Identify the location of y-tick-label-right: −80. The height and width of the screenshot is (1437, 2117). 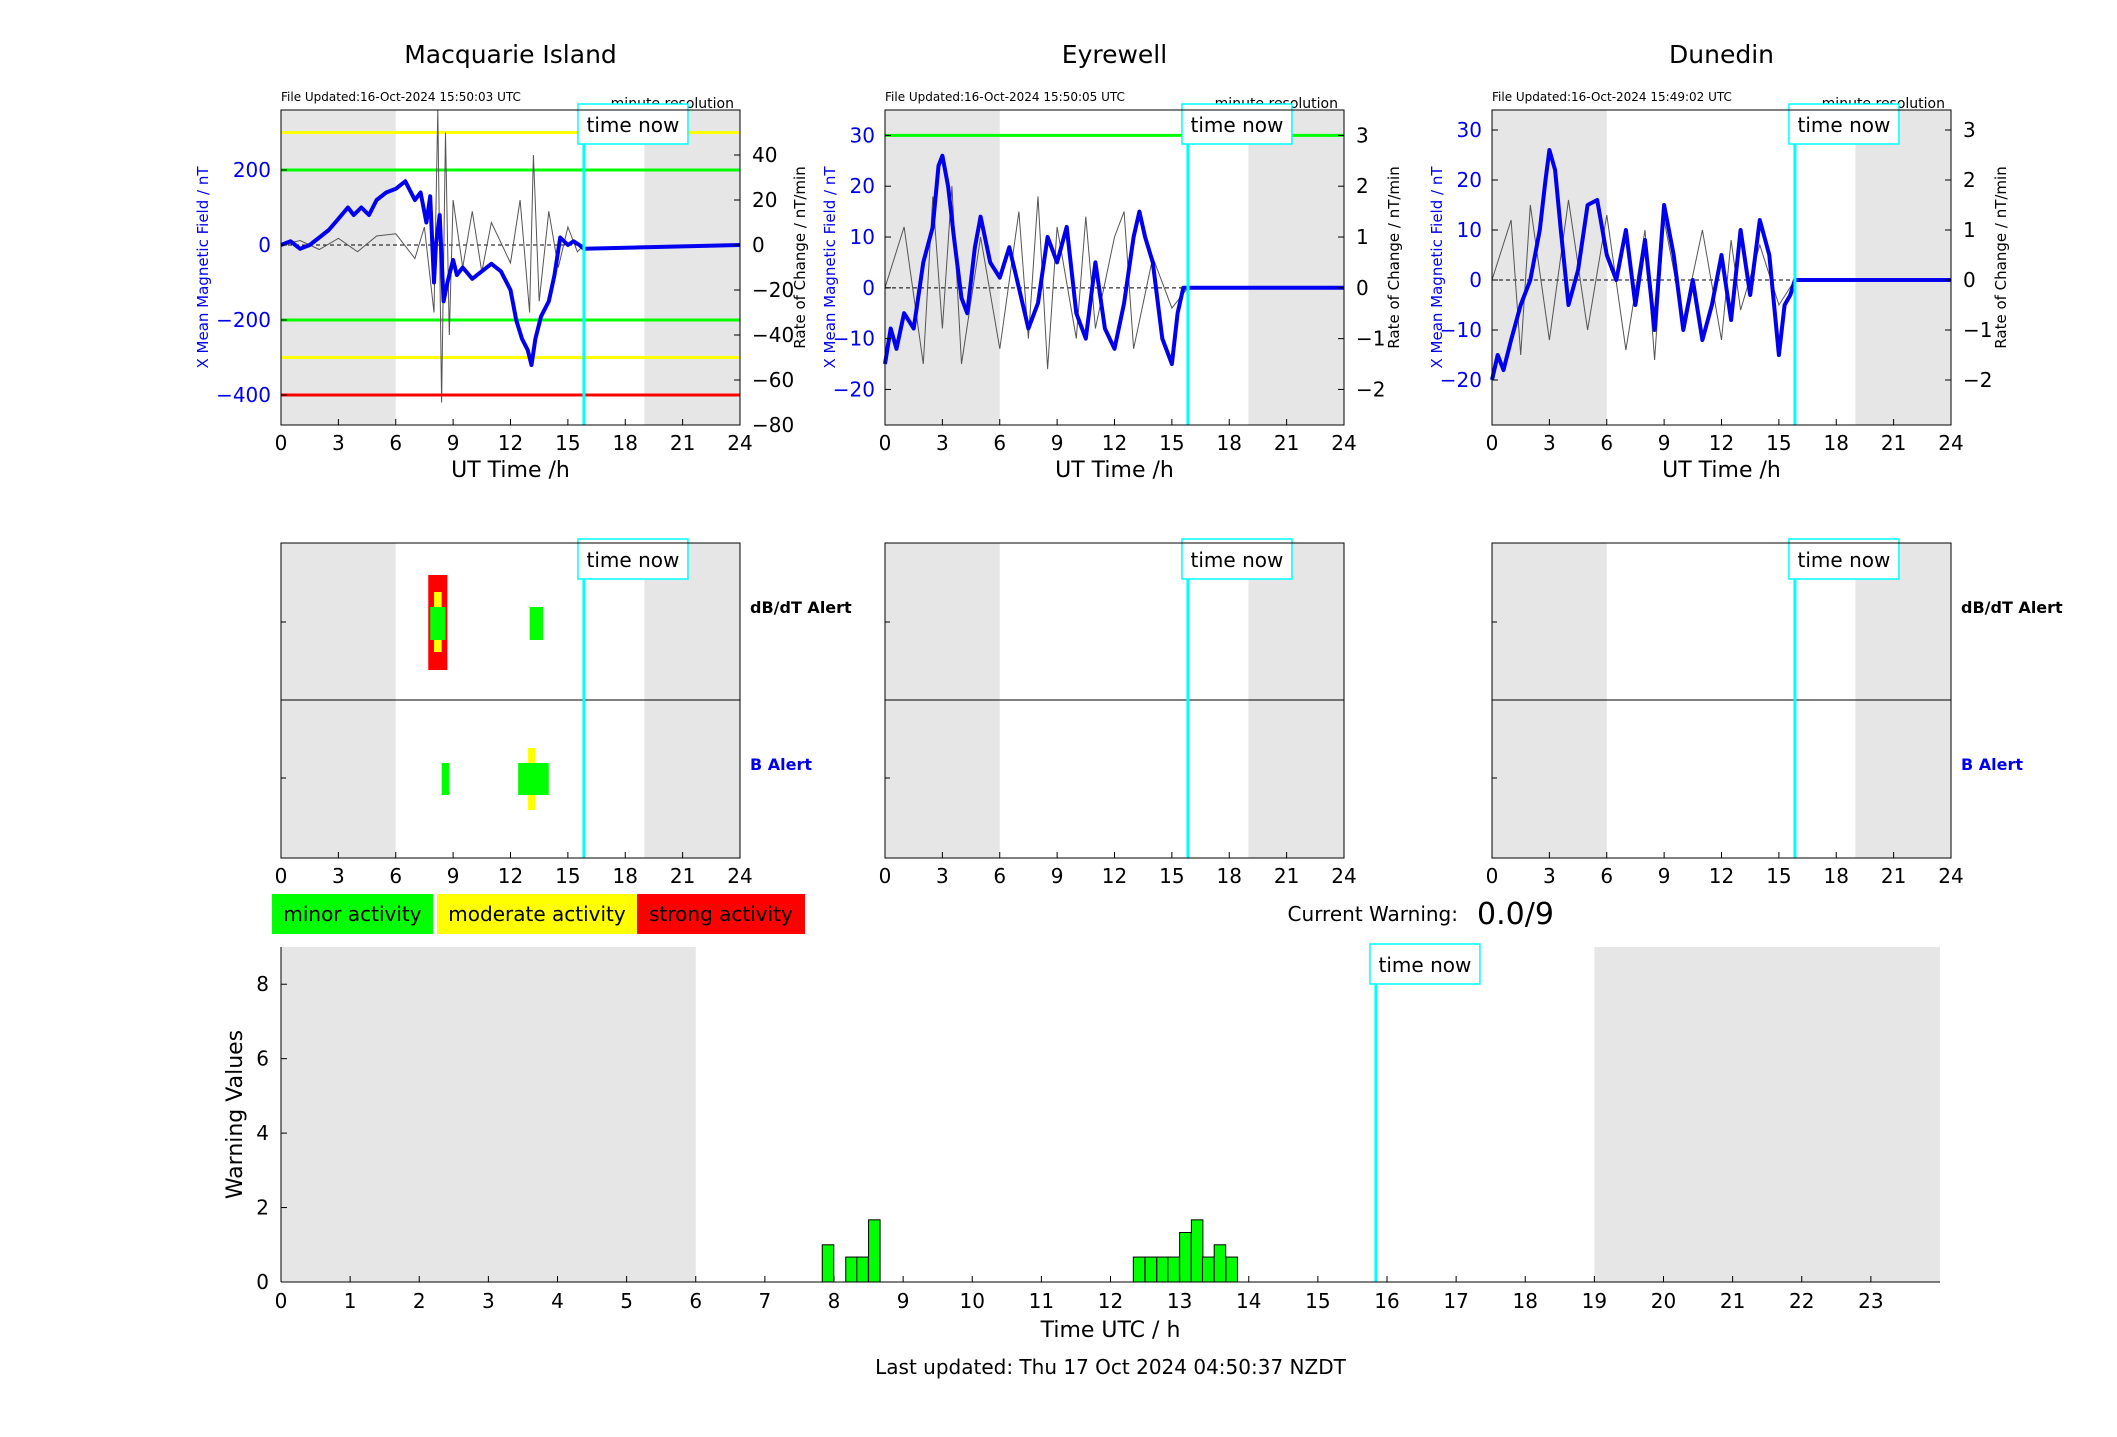
(773, 425).